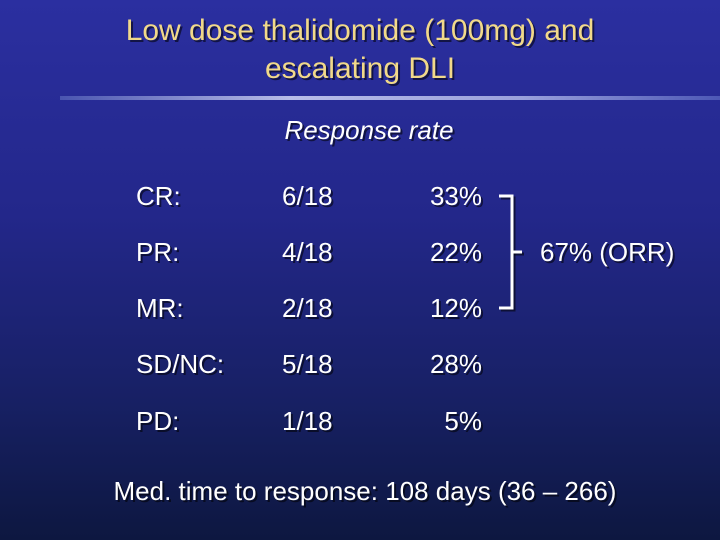 The width and height of the screenshot is (720, 540). I want to click on response-percent: 12%, so click(455, 308).